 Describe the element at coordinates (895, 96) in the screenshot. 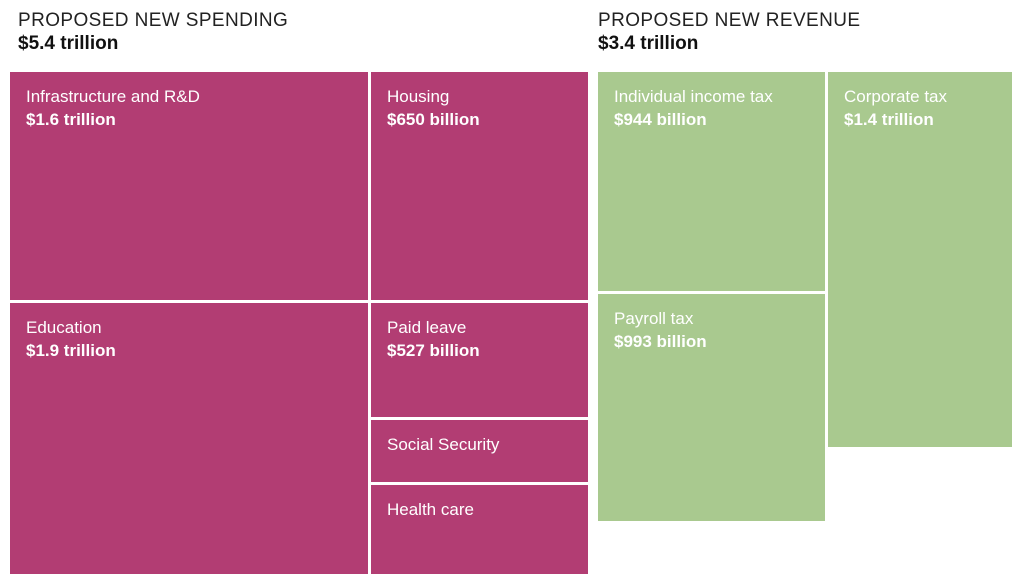

I see `cell-label: Corporate tax` at that location.